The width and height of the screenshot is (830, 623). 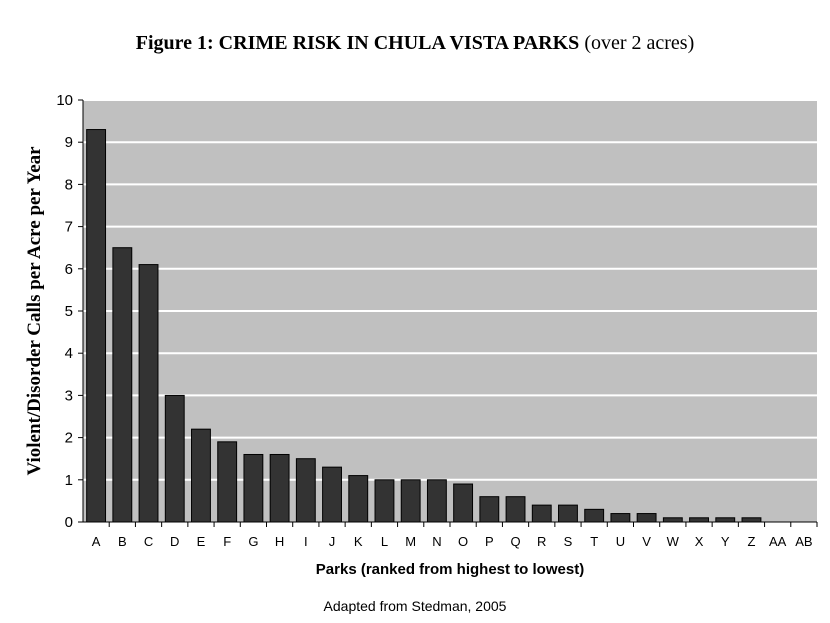 What do you see at coordinates (778, 541) in the screenshot?
I see `x-tick-label: AA` at bounding box center [778, 541].